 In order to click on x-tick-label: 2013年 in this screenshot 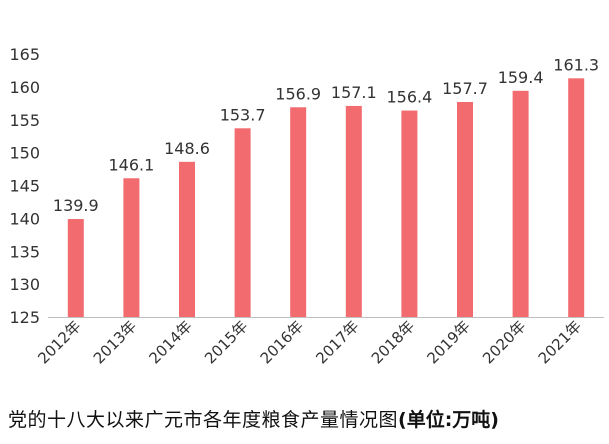, I will do `click(115, 342)`.